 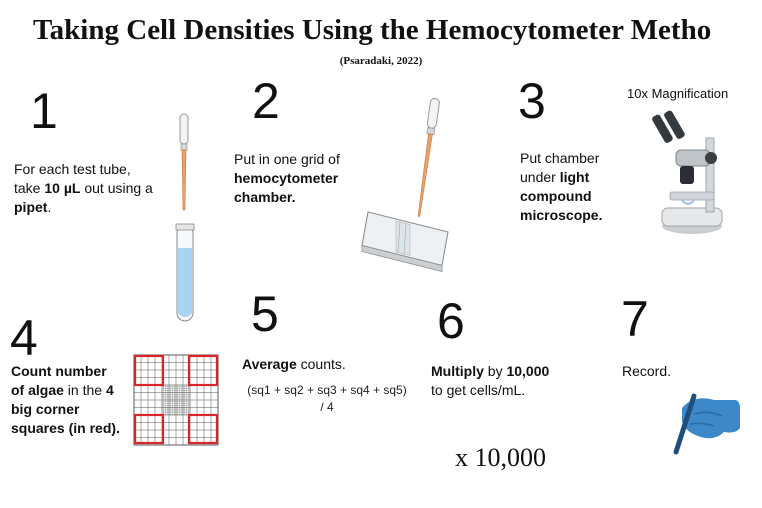 What do you see at coordinates (149, 429) in the screenshot?
I see `corner-square-bottom-left` at bounding box center [149, 429].